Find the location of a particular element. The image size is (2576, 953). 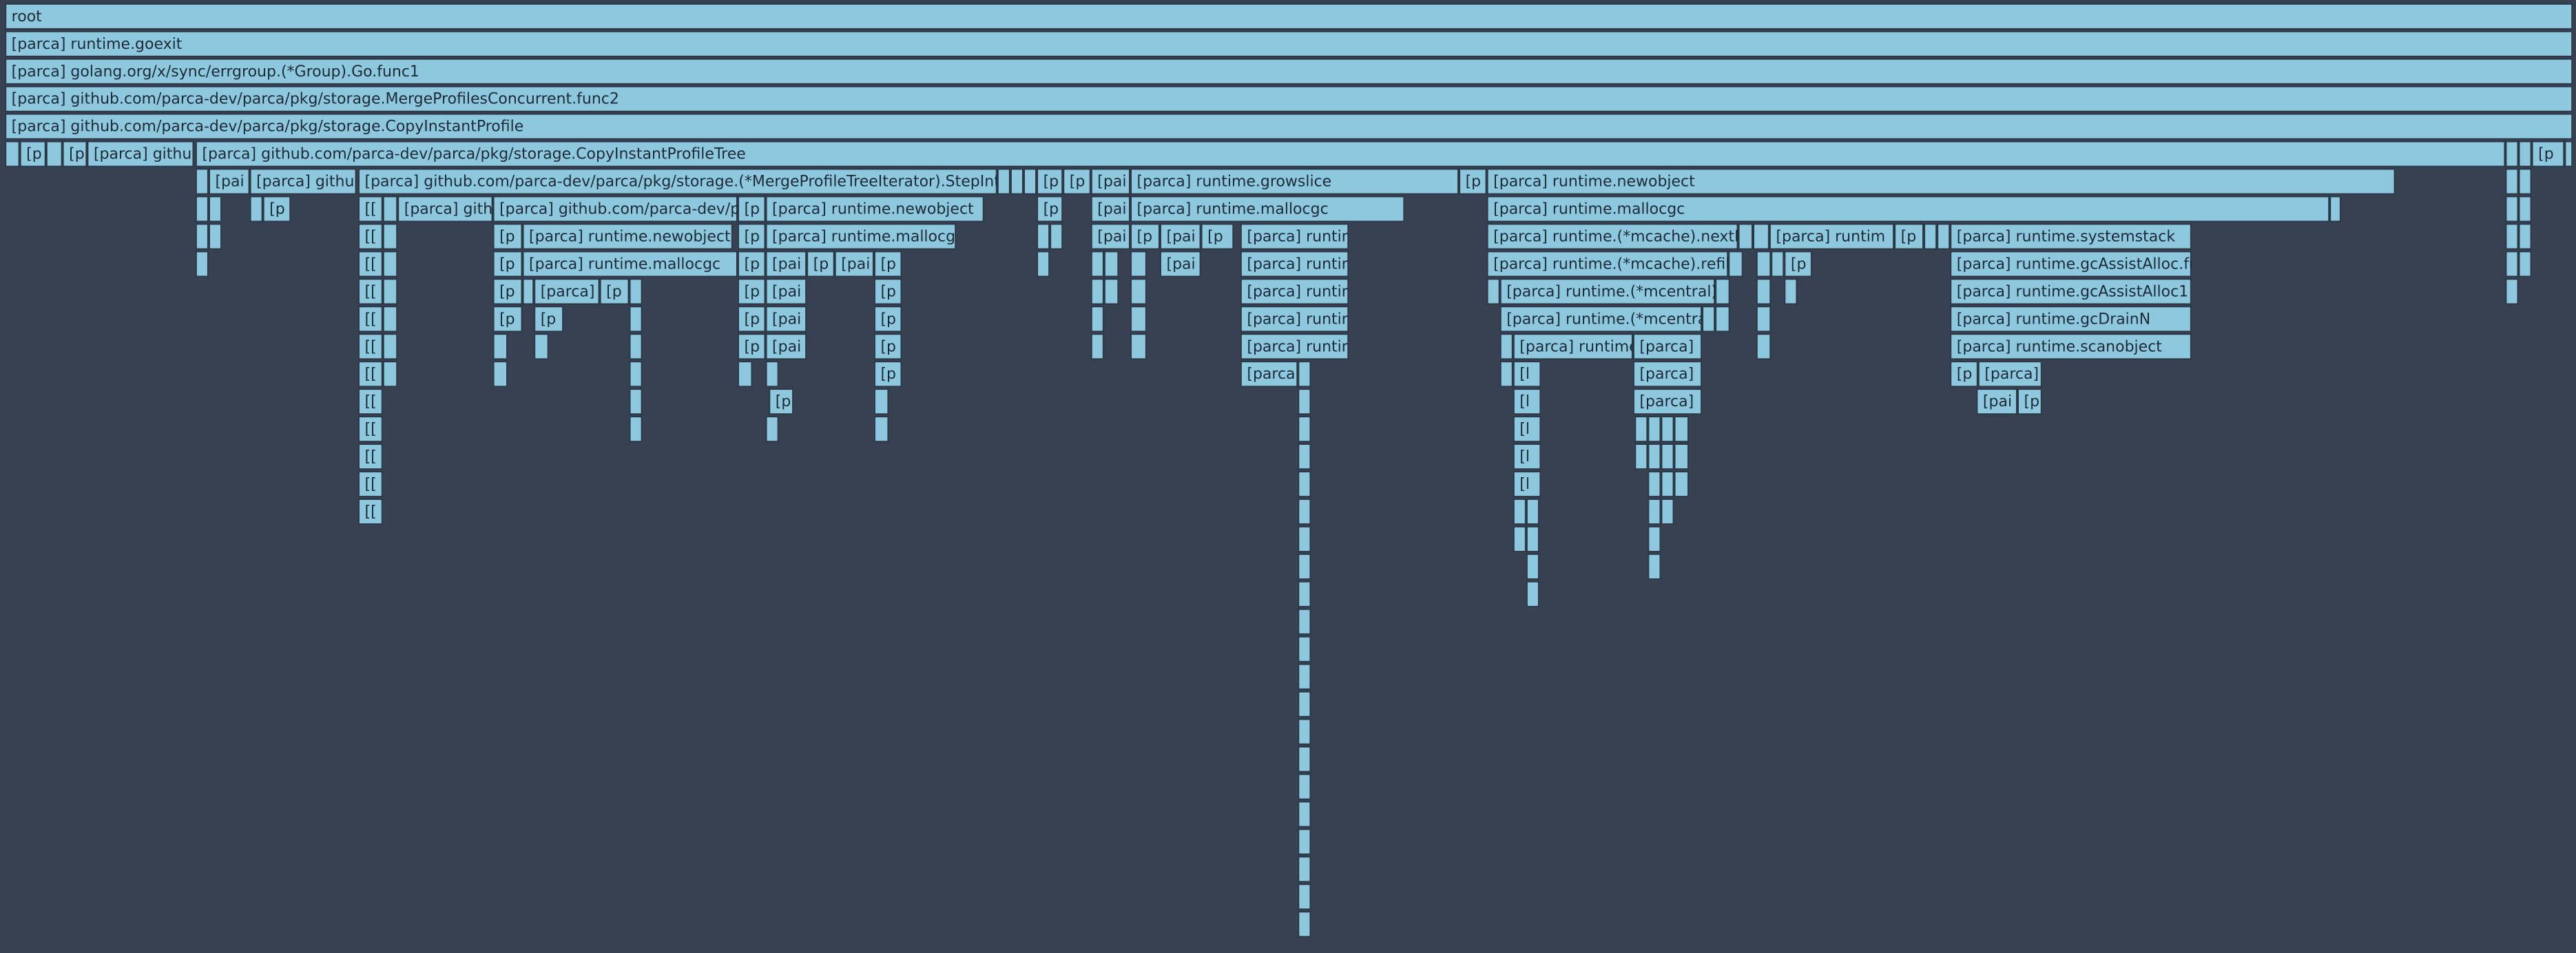

frame: [parca] runtime is located at coordinates (1576, 347).